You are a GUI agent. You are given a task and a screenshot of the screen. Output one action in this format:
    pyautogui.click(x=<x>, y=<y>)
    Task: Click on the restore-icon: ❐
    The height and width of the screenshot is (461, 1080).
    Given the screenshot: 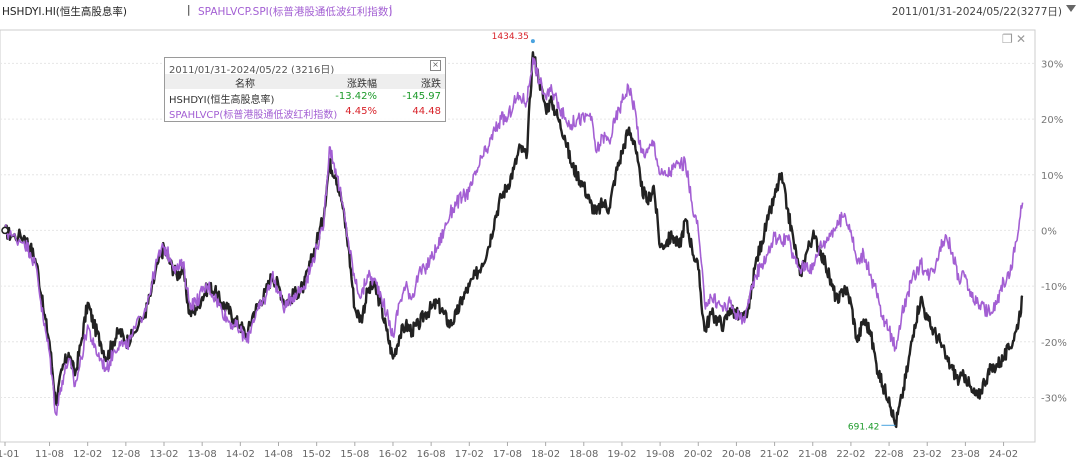 What is the action you would take?
    pyautogui.click(x=1007, y=39)
    